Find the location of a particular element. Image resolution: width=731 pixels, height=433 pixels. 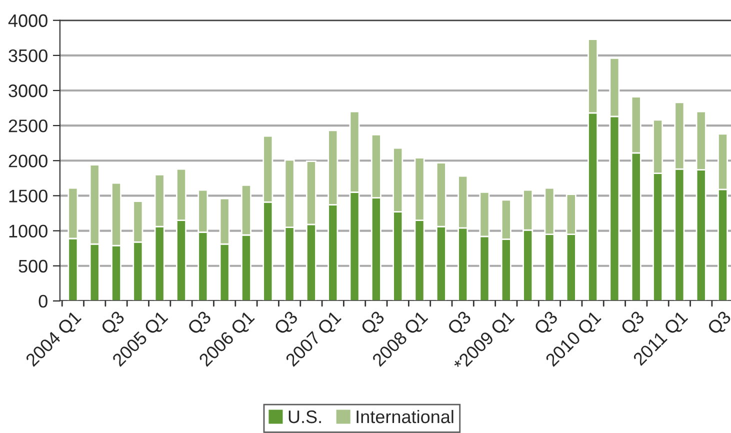

y-tick-label: 0 is located at coordinates (43, 301).